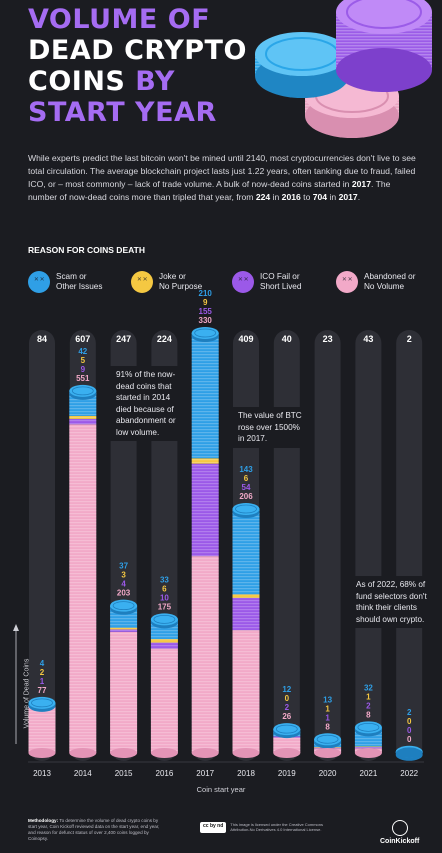  I want to click on total-label: 247, so click(123, 339).